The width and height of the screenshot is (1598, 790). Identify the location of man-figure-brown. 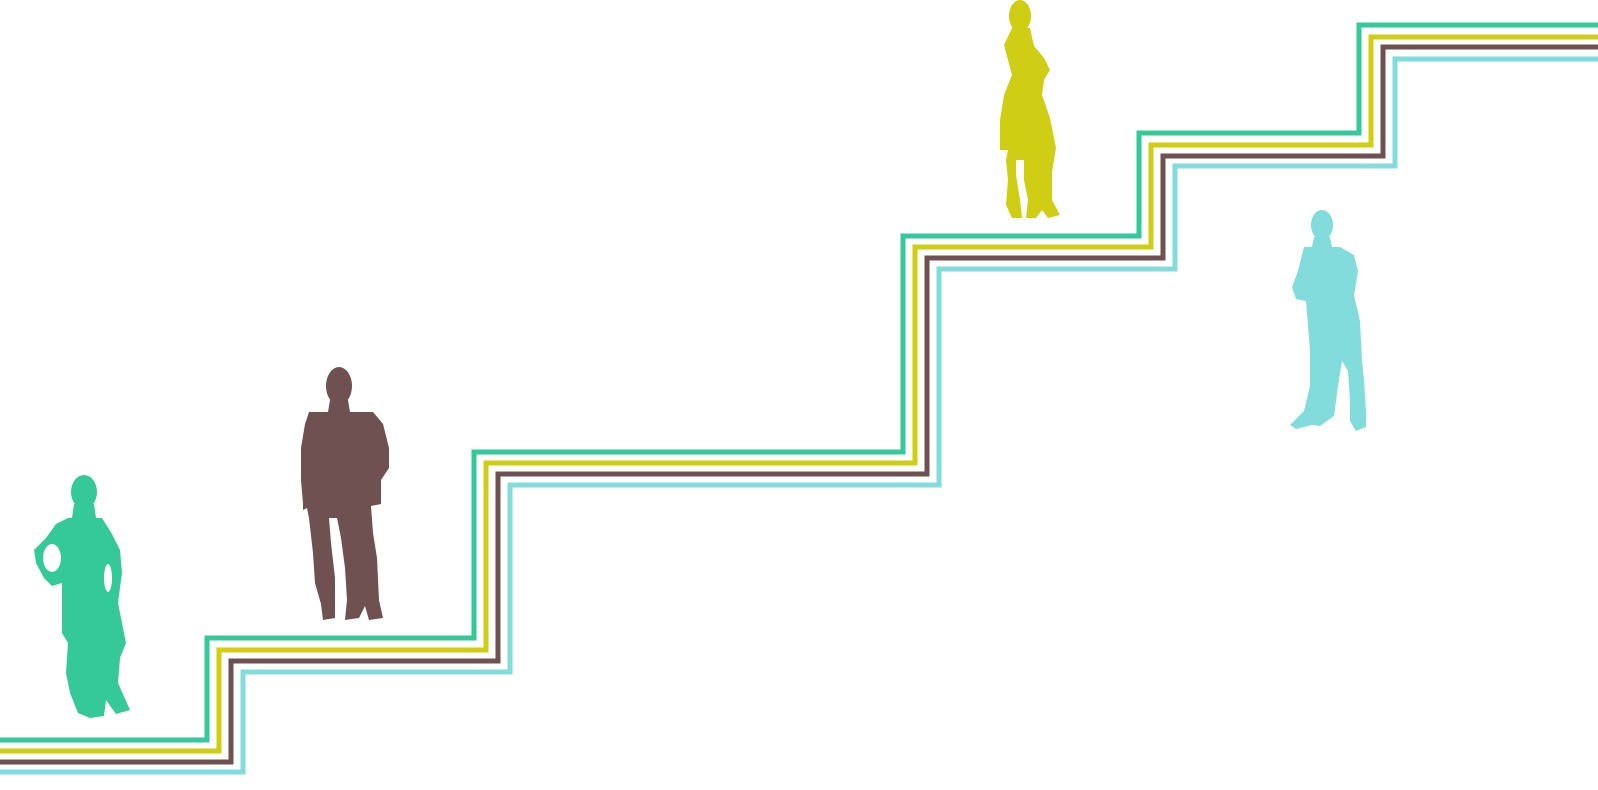
(345, 493).